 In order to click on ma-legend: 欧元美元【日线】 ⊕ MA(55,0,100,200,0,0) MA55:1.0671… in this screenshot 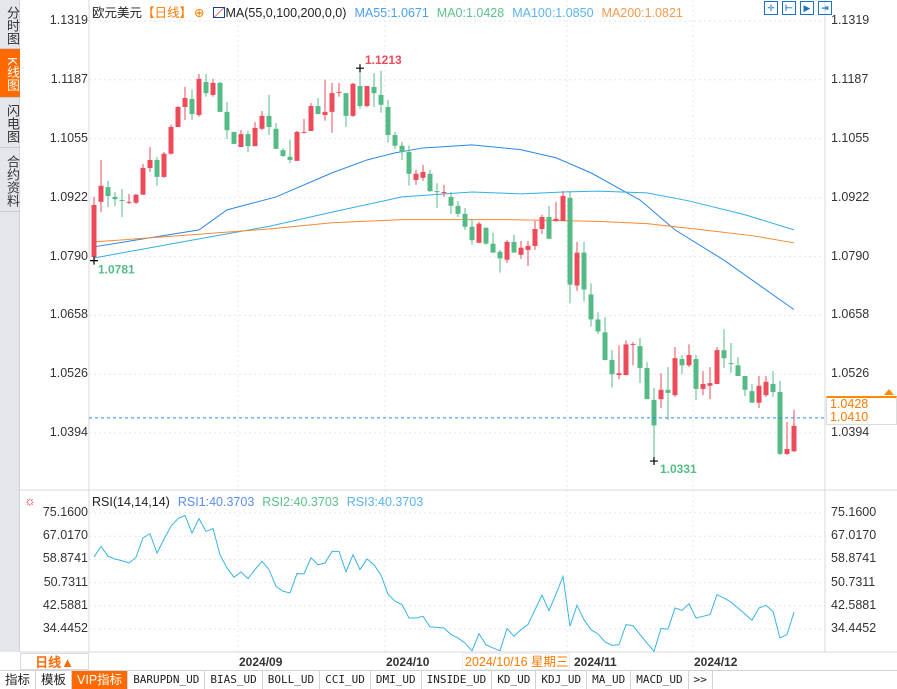, I will do `click(391, 11)`.